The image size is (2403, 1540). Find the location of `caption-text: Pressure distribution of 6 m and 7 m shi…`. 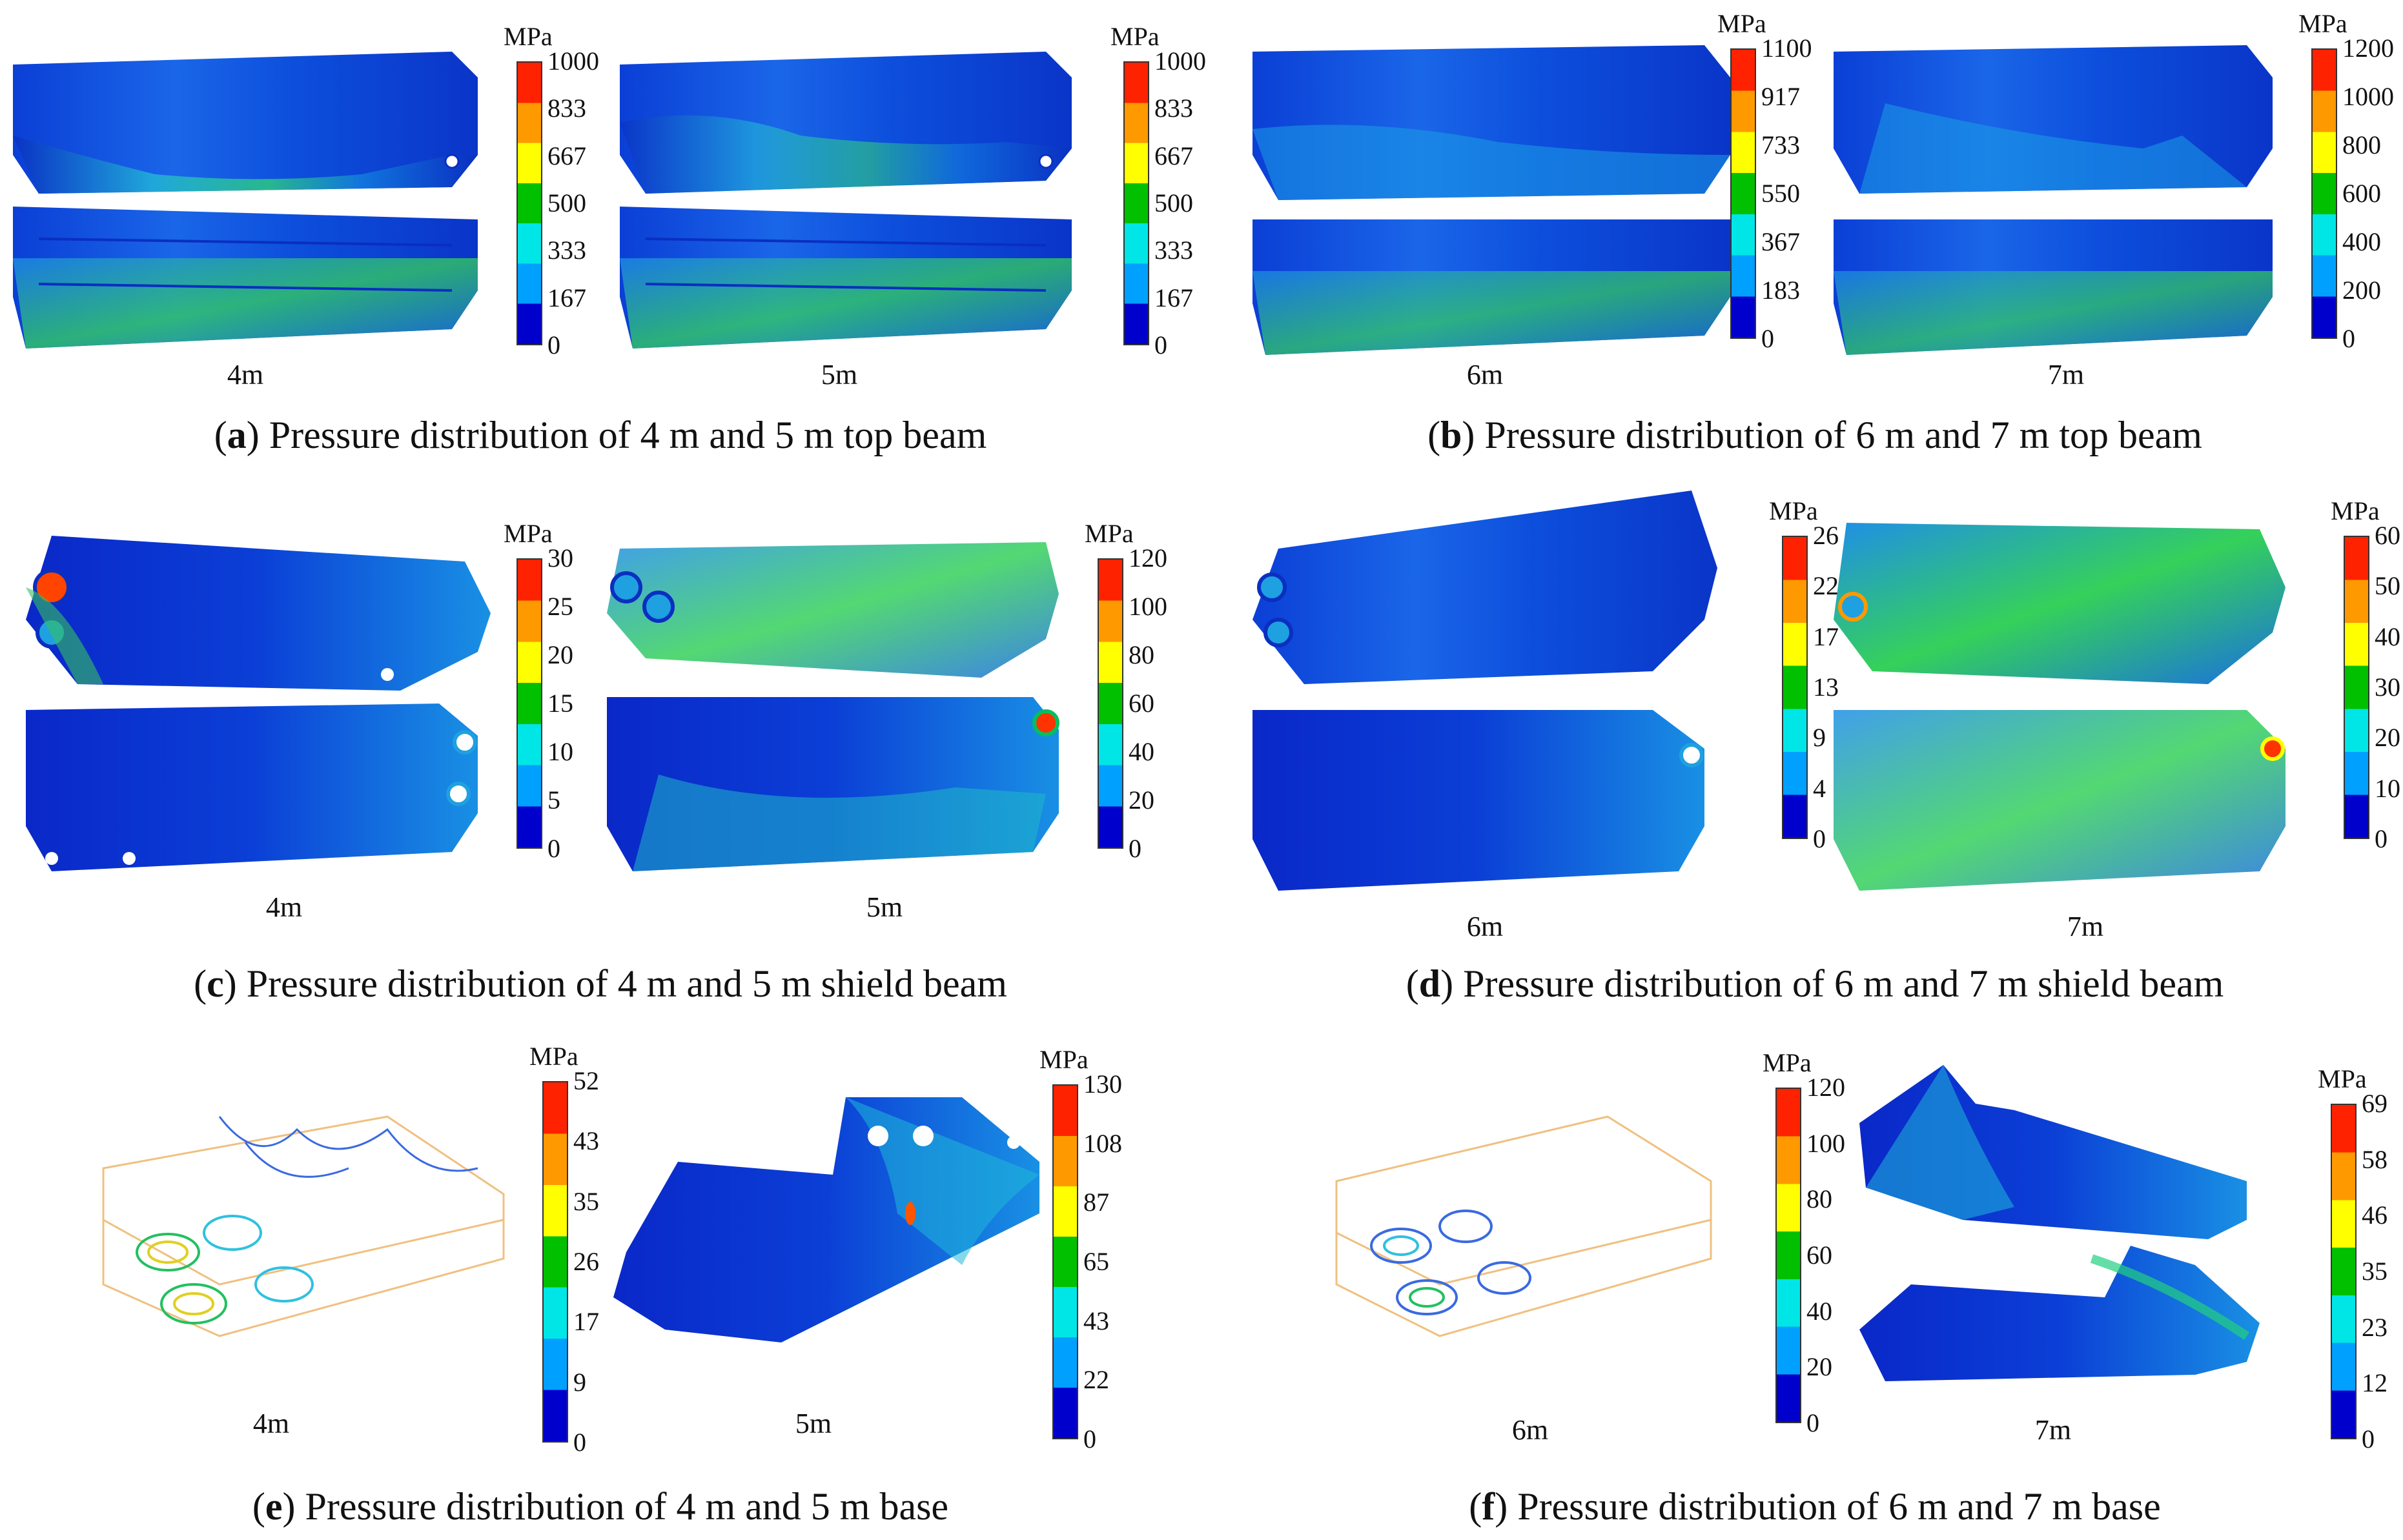

caption-text: Pressure distribution of 6 m and 7 m shi… is located at coordinates (1838, 983).